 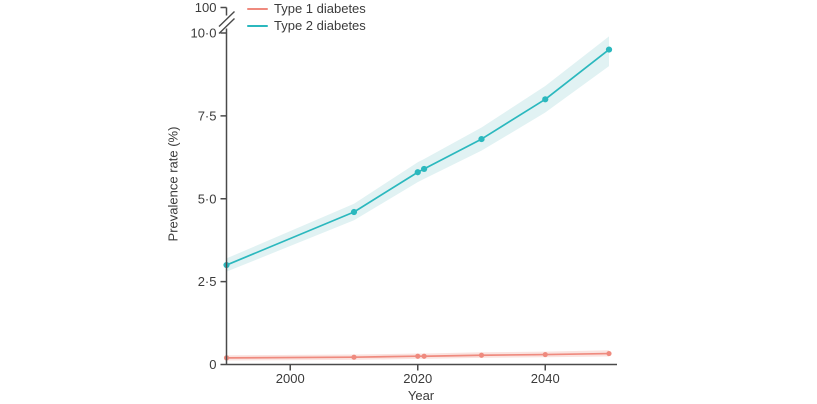 What do you see at coordinates (320, 25) in the screenshot?
I see `legend-label-type2: Type 2 diabetes` at bounding box center [320, 25].